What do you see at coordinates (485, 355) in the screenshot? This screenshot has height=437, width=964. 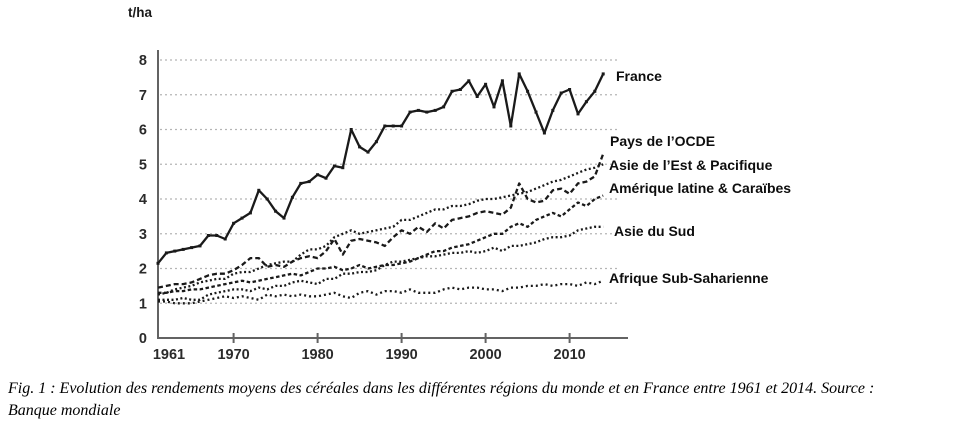 I see `x-tick-label-2000: 2000` at bounding box center [485, 355].